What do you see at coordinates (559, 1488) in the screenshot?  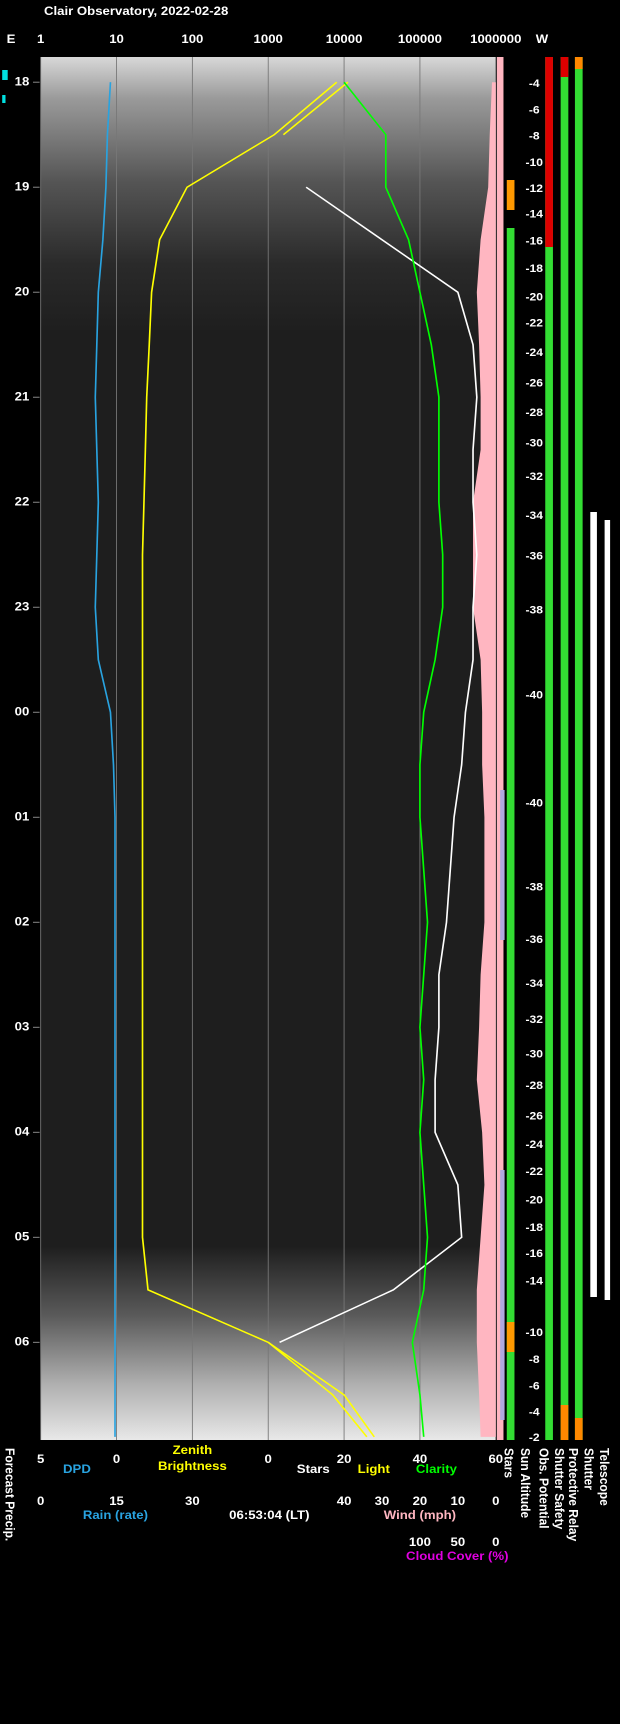 I see `status-label: Shutter Safety` at bounding box center [559, 1488].